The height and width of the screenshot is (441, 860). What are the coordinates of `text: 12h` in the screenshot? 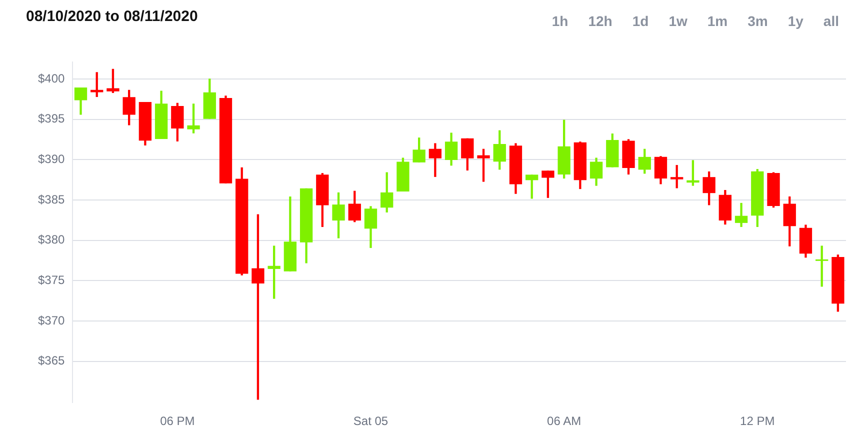 It's located at (600, 21).